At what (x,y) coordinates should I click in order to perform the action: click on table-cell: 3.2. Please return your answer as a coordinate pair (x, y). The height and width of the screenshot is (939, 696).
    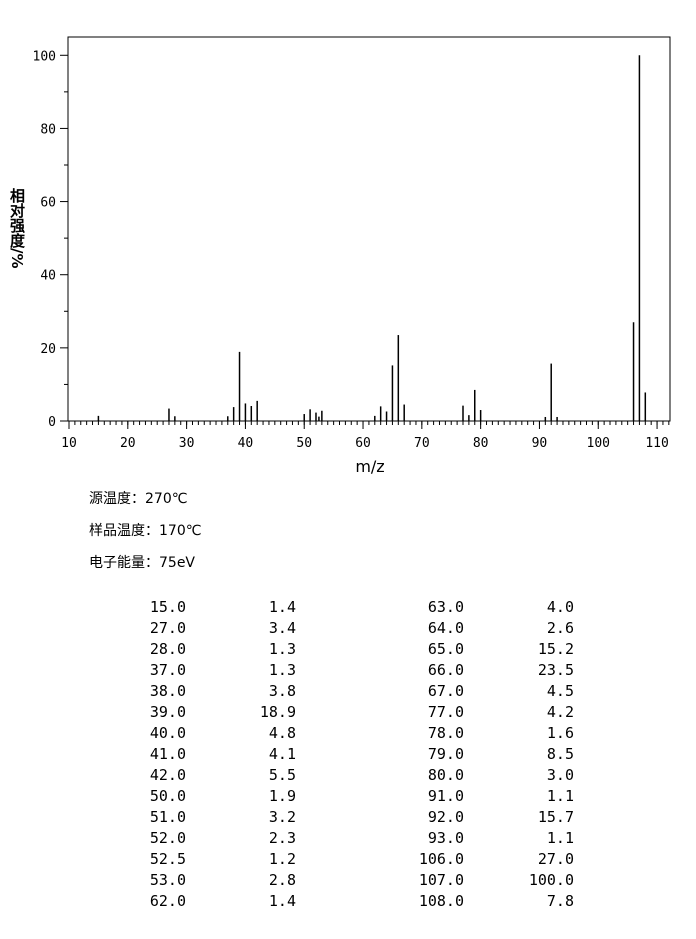
    Looking at the image, I should click on (282, 817).